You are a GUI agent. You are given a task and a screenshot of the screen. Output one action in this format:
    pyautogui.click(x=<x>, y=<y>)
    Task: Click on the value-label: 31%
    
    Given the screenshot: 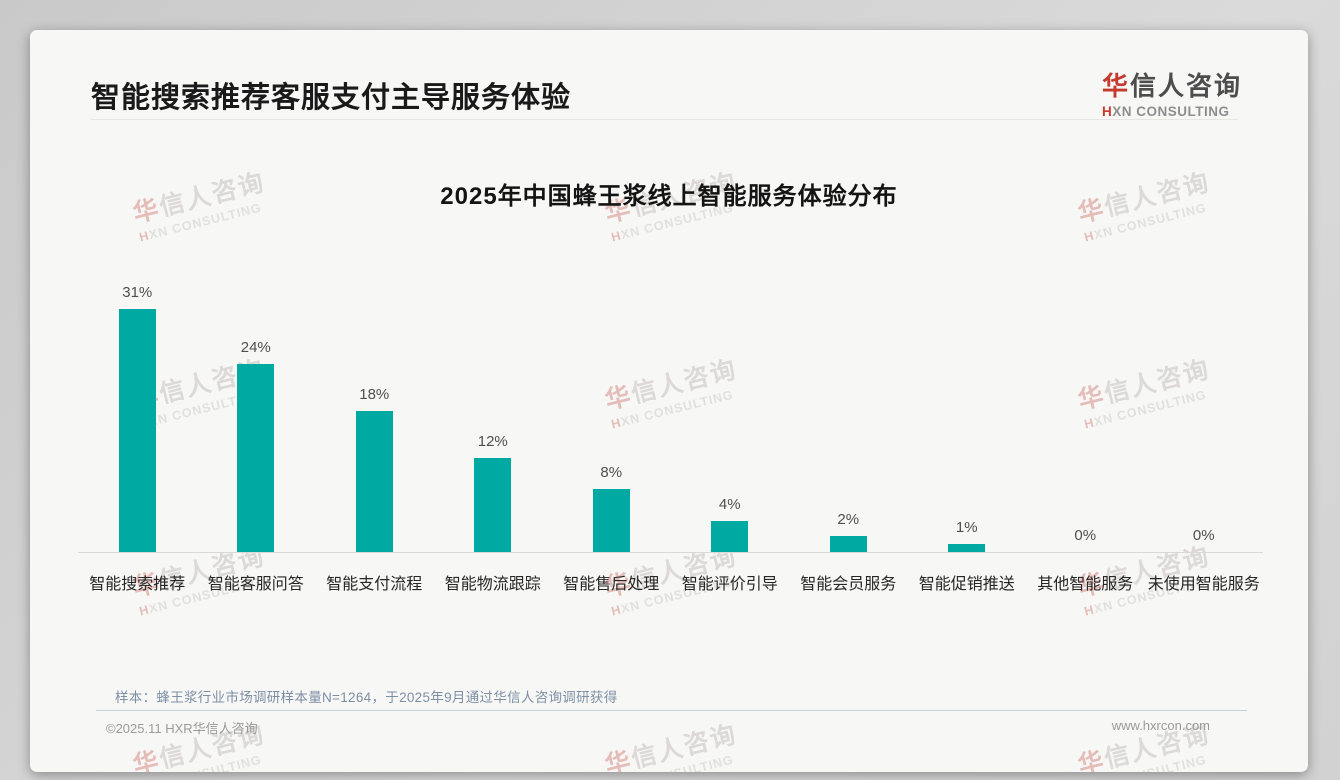 What is the action you would take?
    pyautogui.click(x=137, y=292)
    